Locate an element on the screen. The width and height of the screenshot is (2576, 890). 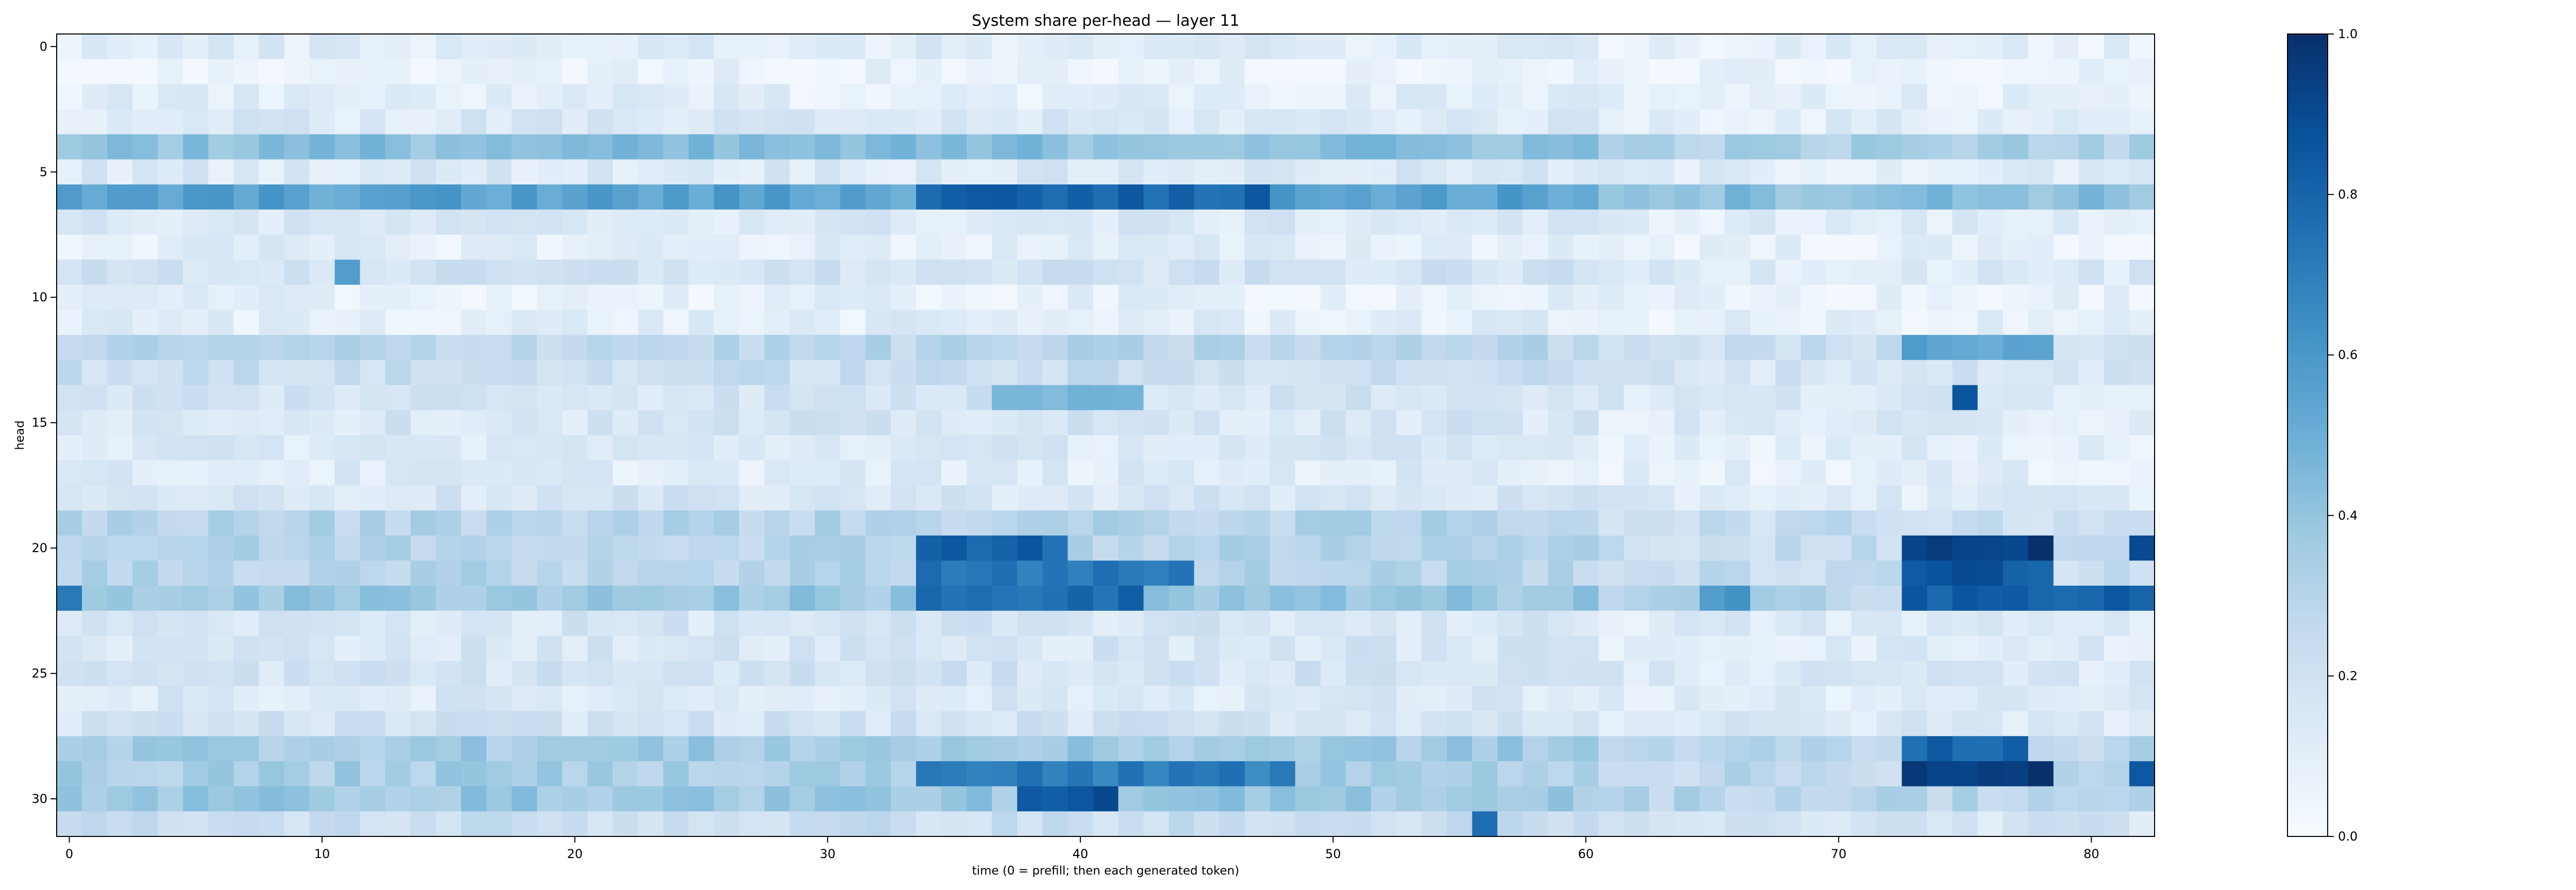
y-tick-label: 0 is located at coordinates (43, 46).